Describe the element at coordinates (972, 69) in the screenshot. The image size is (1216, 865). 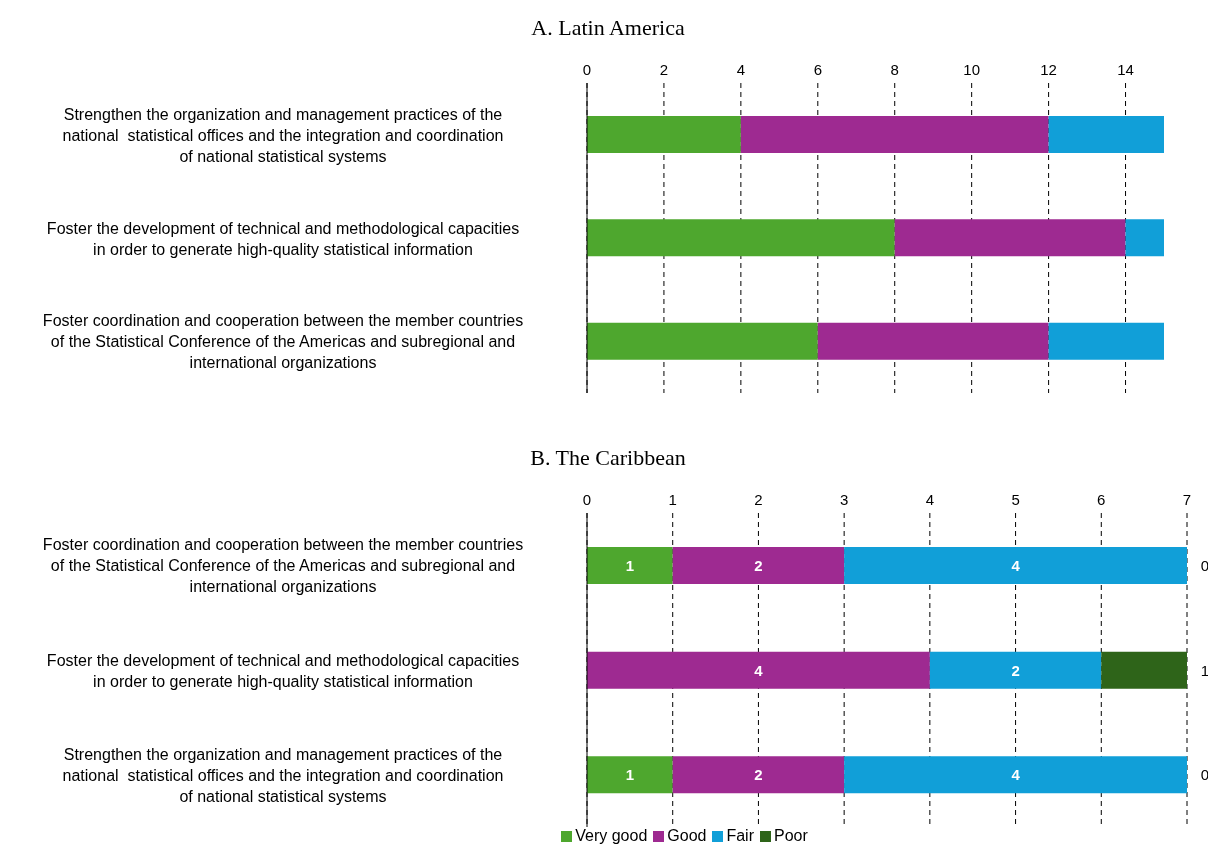
I see `x-tick-label: 10` at that location.